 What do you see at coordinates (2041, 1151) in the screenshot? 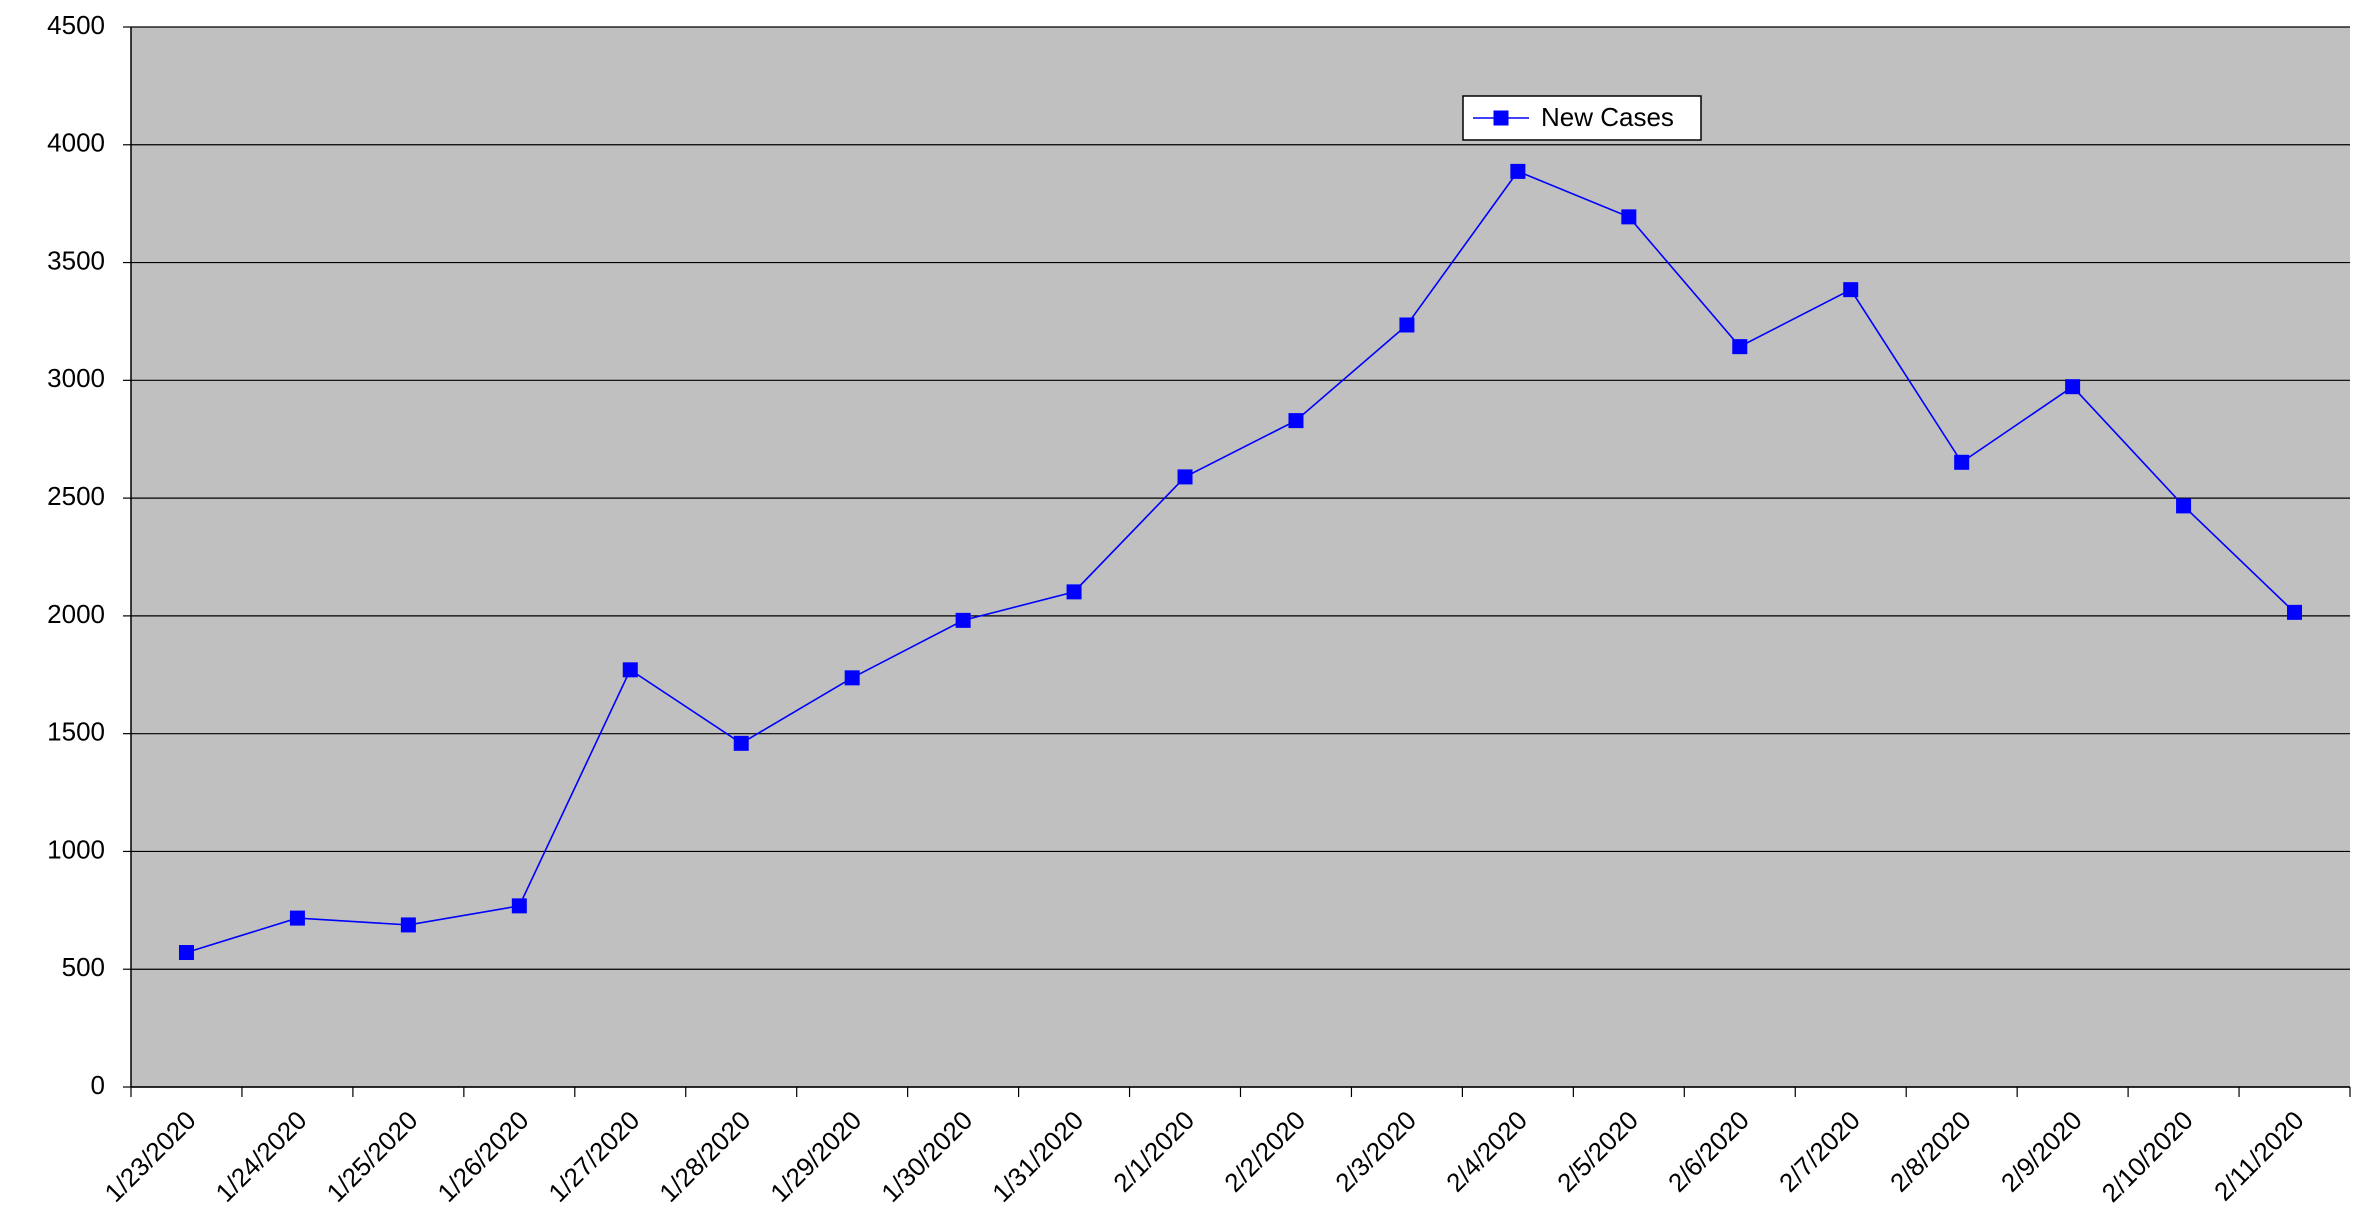
I see `x-tick-label: 2/9/2020` at bounding box center [2041, 1151].